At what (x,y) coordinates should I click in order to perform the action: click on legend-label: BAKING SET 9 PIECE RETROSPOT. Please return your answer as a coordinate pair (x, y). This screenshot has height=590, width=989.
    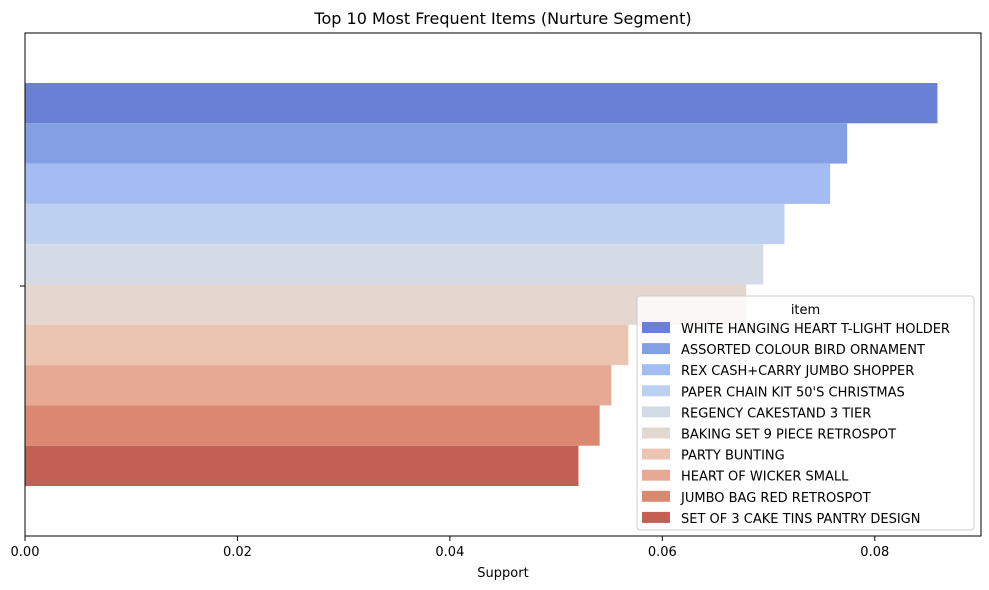
    Looking at the image, I should click on (788, 435).